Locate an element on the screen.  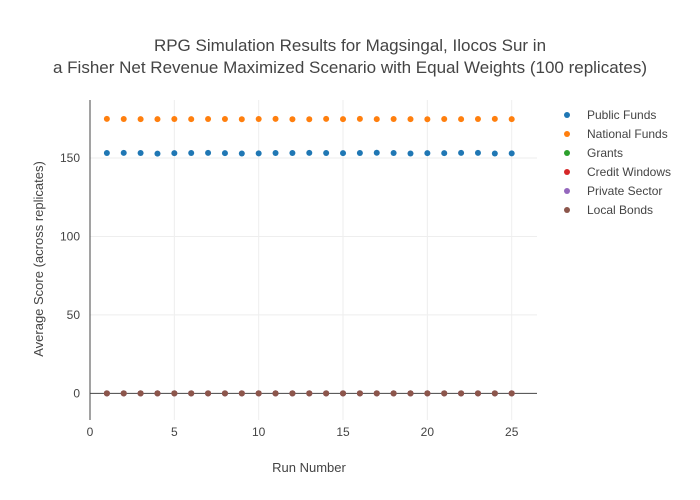
series-public-funds is located at coordinates (309, 153).